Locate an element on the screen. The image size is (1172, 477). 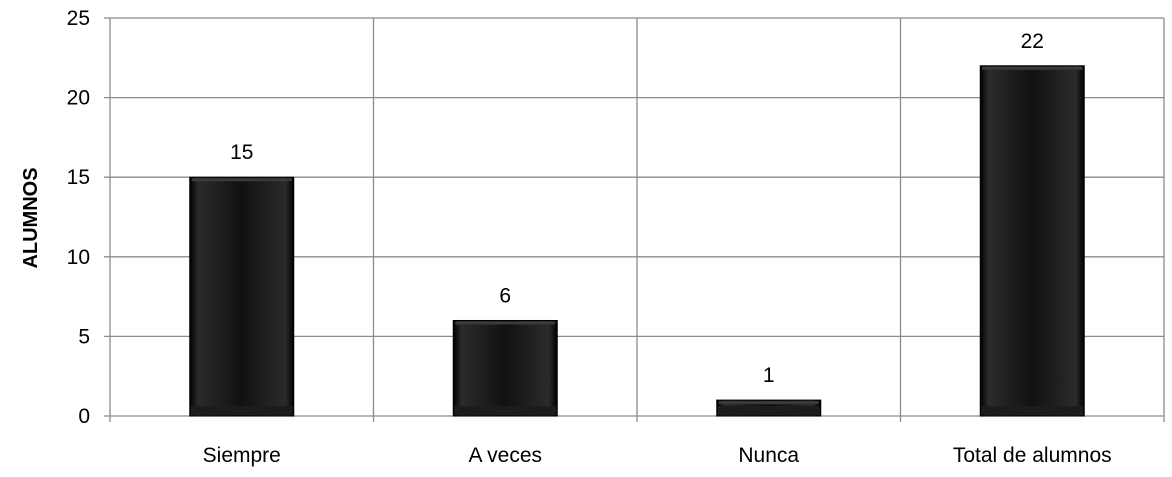
data-label: 6 is located at coordinates (505, 295).